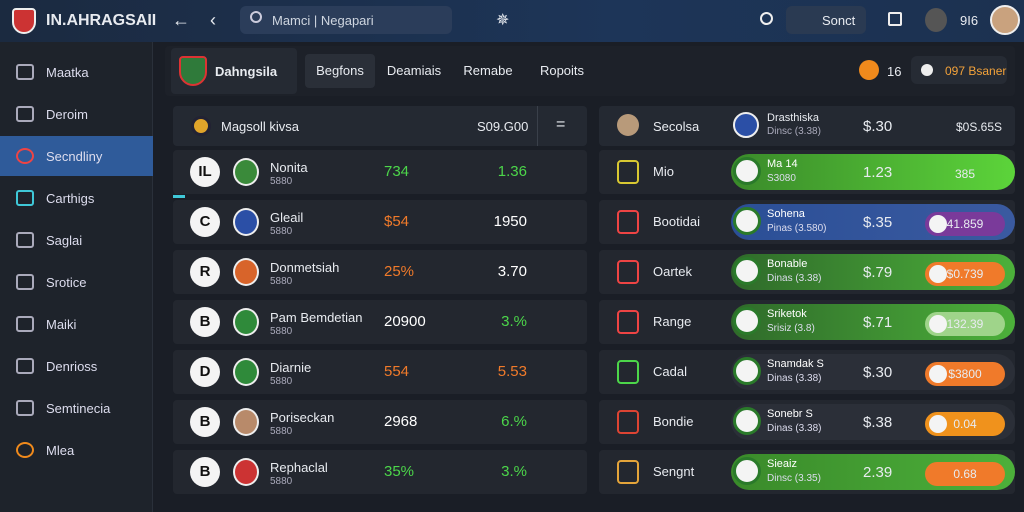 This screenshot has width=1024, height=512. Describe the element at coordinates (76, 240) in the screenshot. I see `sidebar-item: Saglai` at that location.